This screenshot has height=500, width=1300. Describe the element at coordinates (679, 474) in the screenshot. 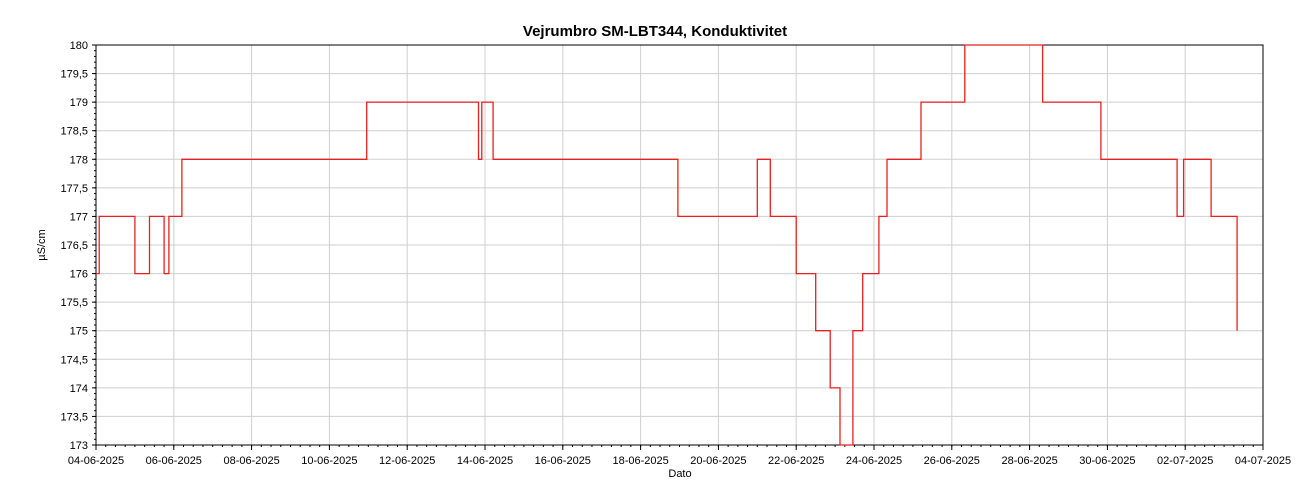

I see `x-axis-label: Dato` at that location.